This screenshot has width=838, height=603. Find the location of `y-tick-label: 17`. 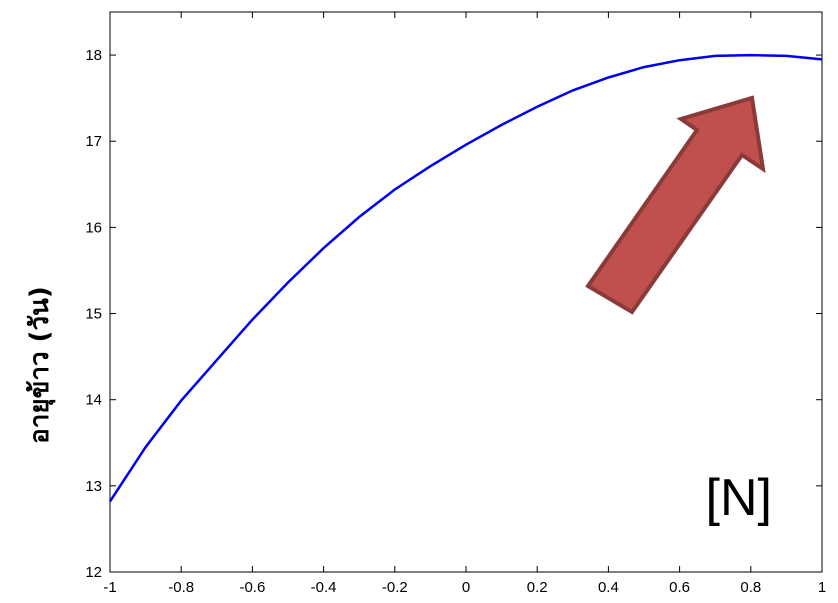

y-tick-label: 17 is located at coordinates (93, 141).